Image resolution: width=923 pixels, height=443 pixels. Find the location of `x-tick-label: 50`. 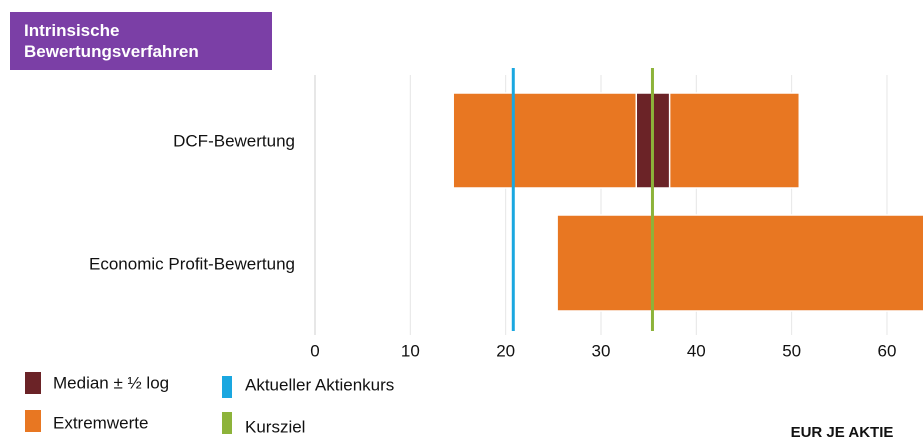

x-tick-label: 50 is located at coordinates (791, 350).